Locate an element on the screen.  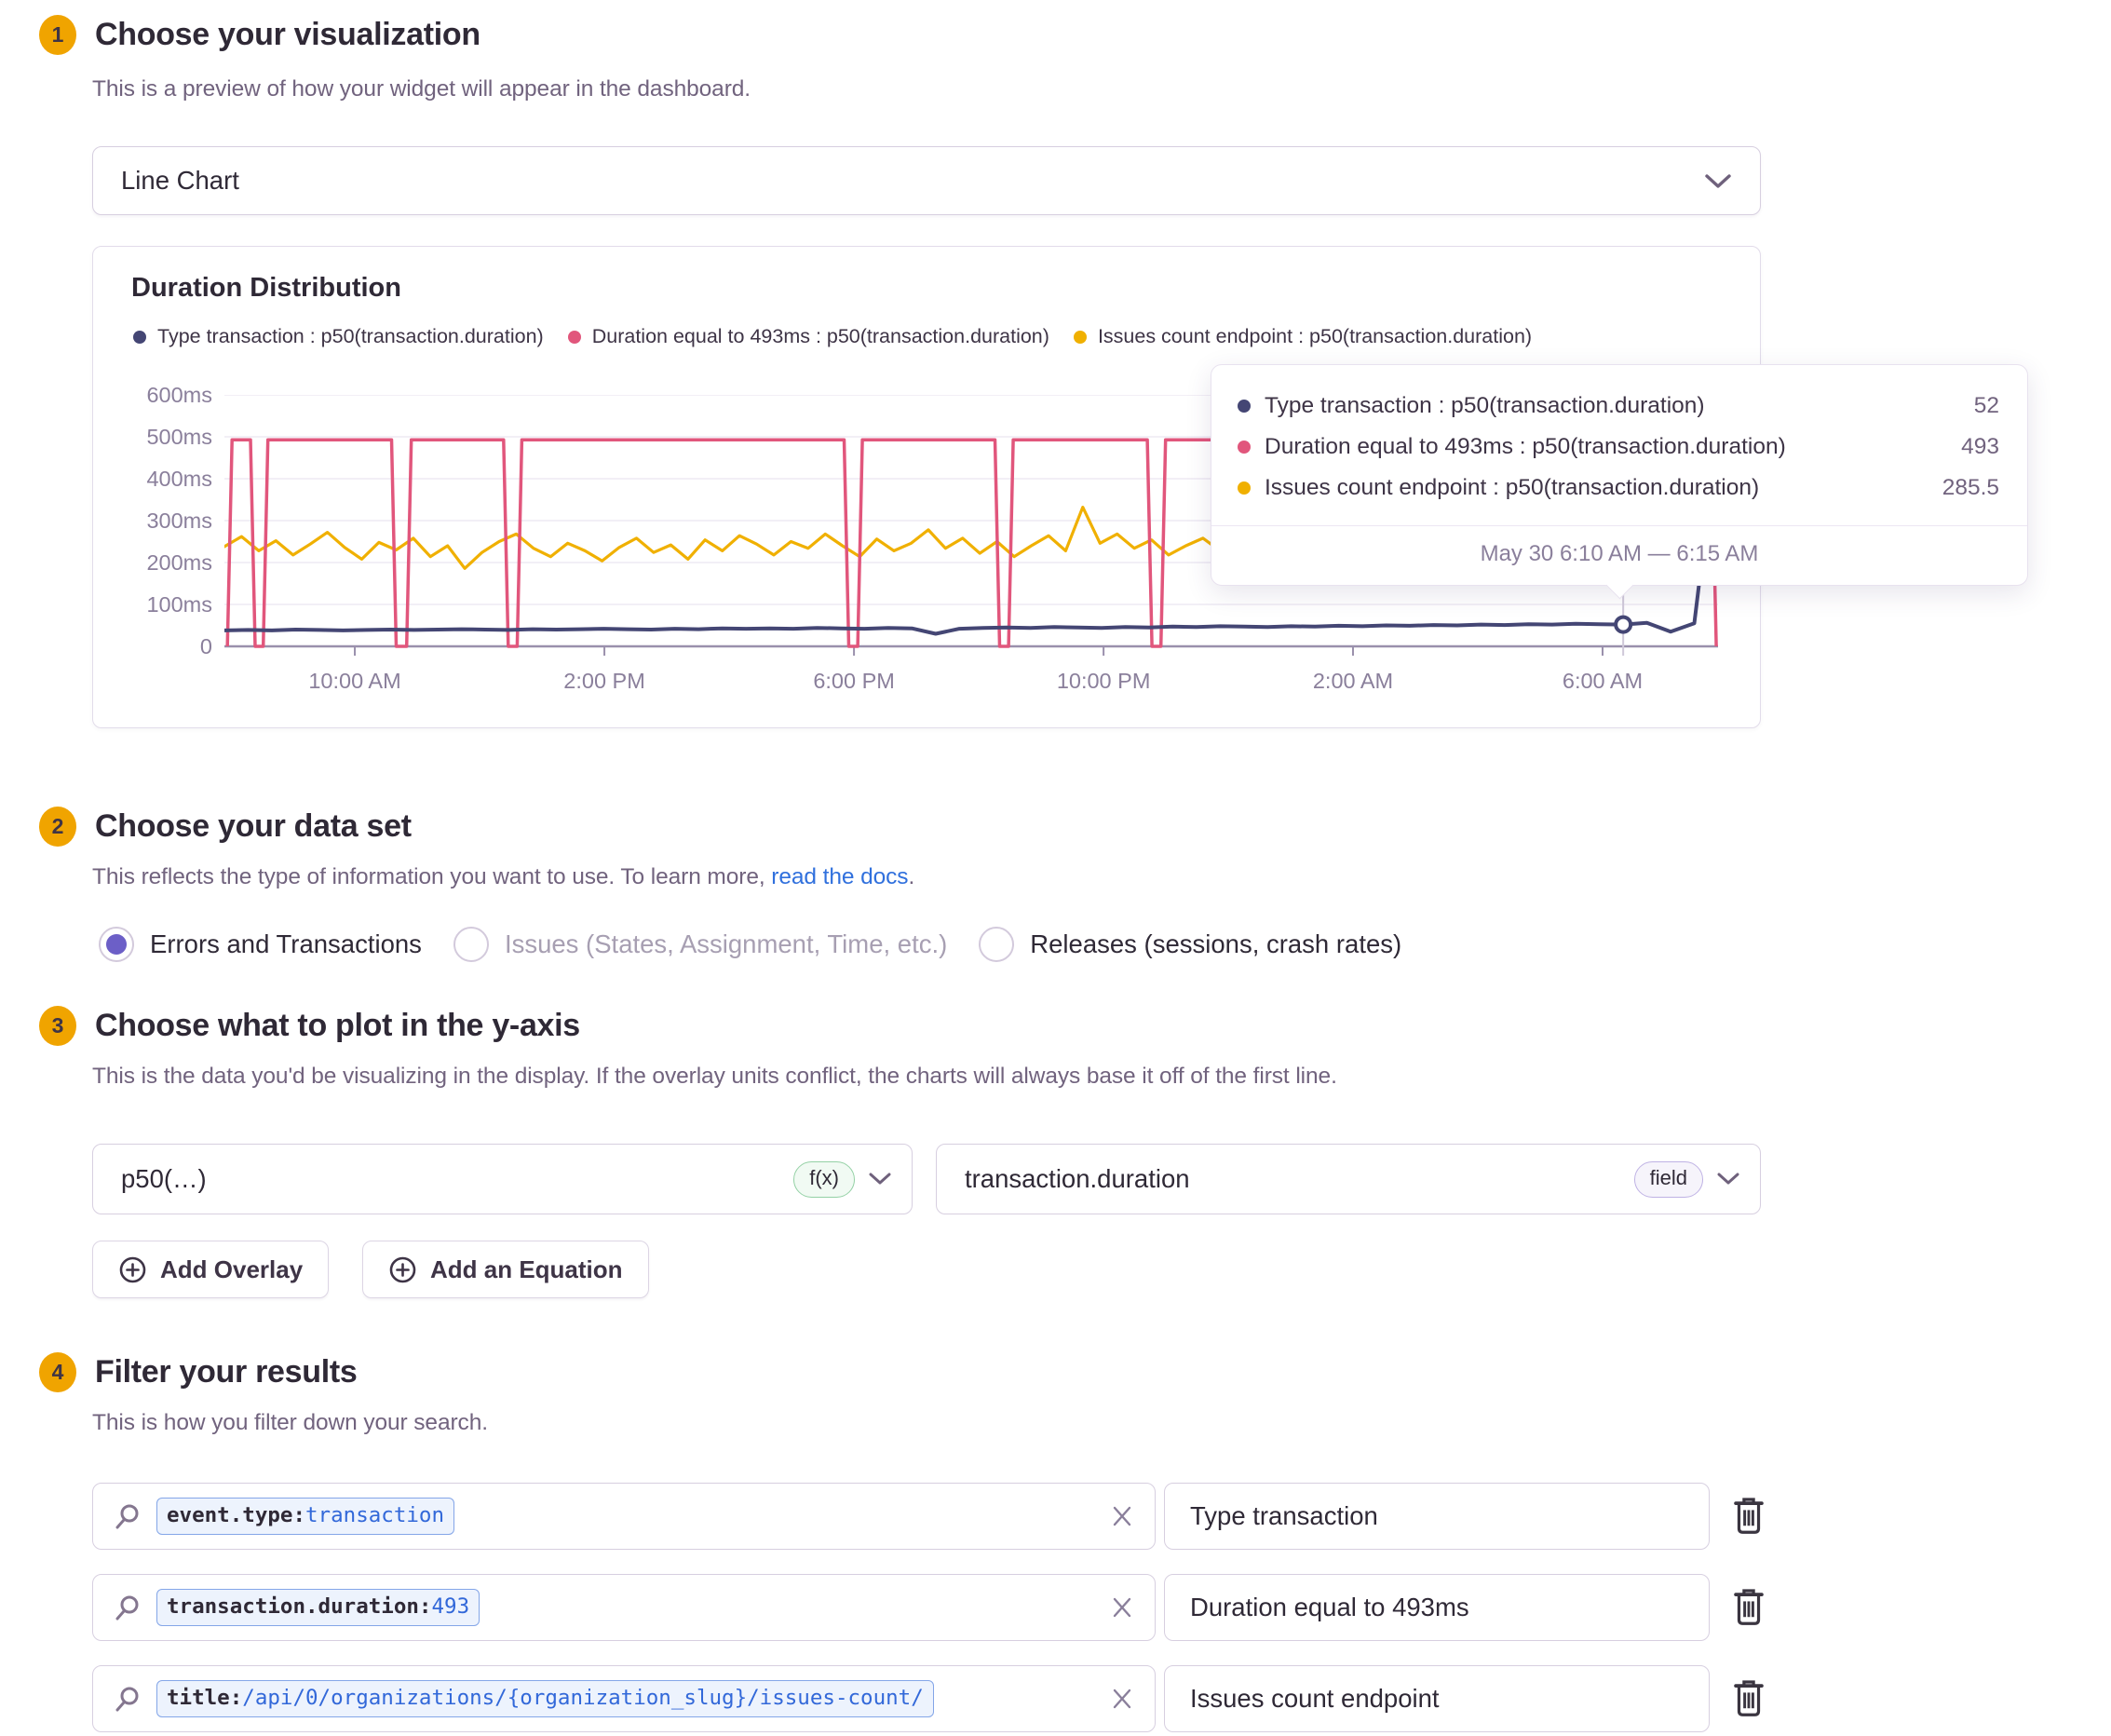
x-axis-label: 10:00 AM is located at coordinates (354, 681).